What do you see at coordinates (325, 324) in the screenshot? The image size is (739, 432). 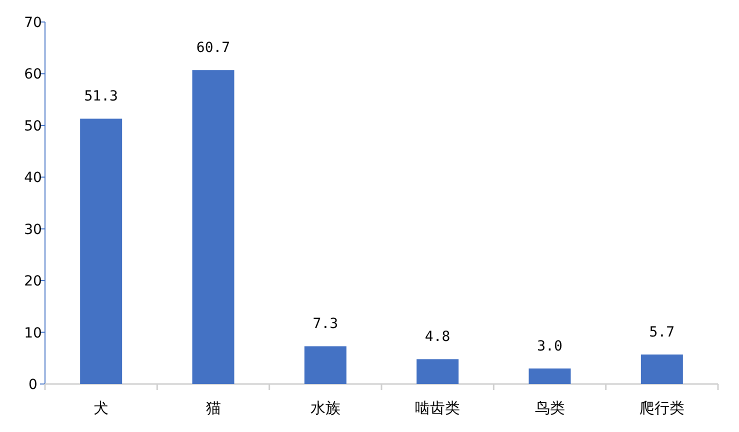 I see `data-label: 7.3` at bounding box center [325, 324].